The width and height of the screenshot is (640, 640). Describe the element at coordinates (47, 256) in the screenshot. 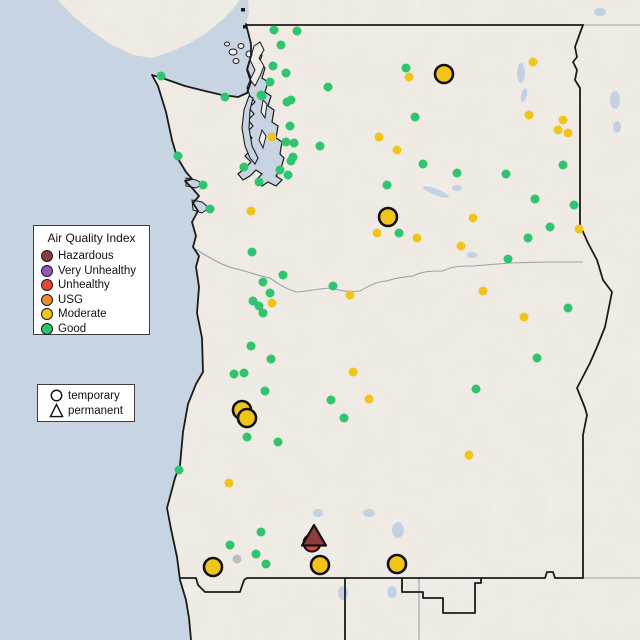

I see `hazardous-dot-icon` at that location.